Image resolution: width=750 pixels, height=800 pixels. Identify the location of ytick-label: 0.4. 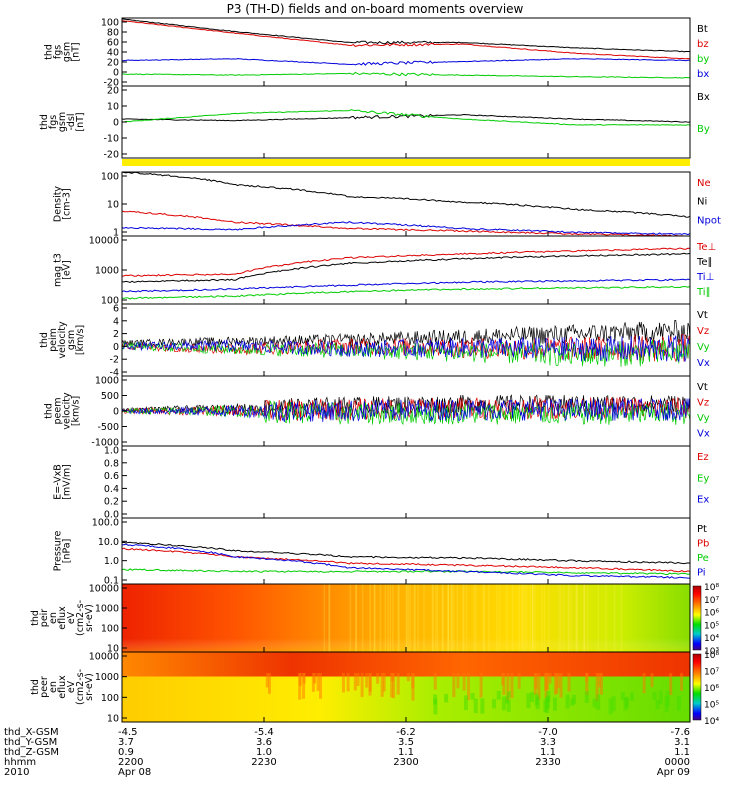
(111, 489).